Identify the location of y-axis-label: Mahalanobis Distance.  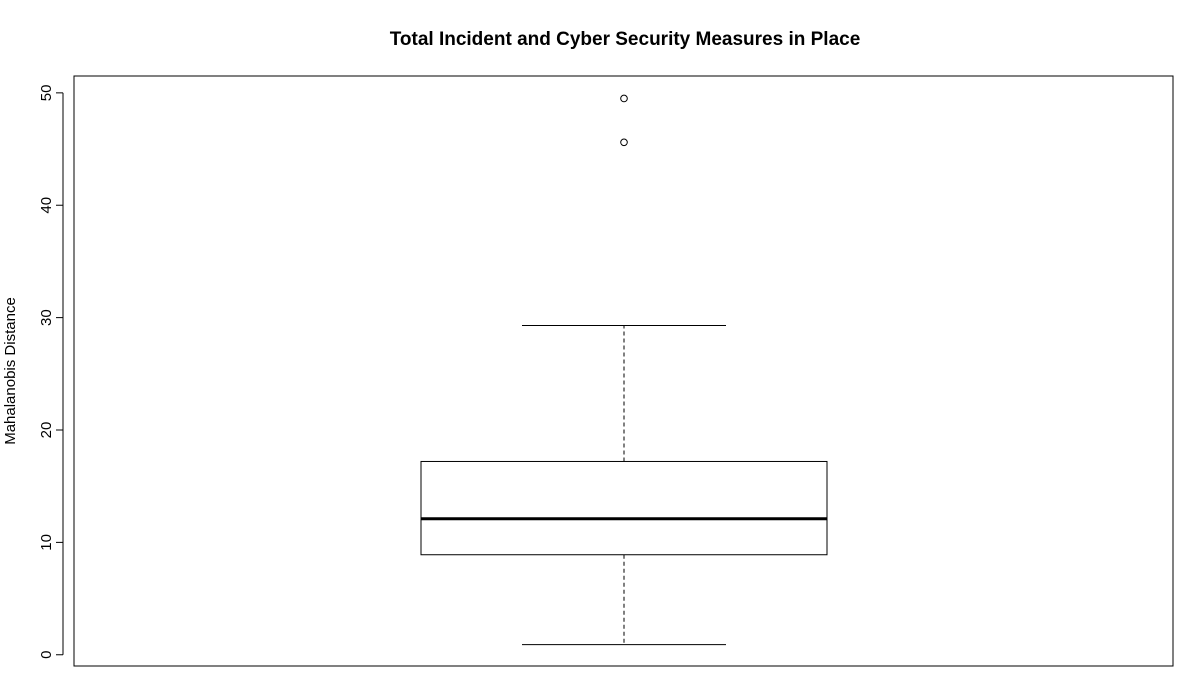
(10, 371).